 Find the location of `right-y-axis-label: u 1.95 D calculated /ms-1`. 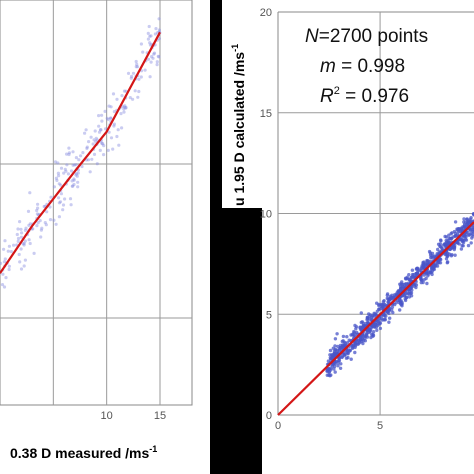

right-y-axis-label: u 1.95 D calculated /ms-1 is located at coordinates (238, 125).